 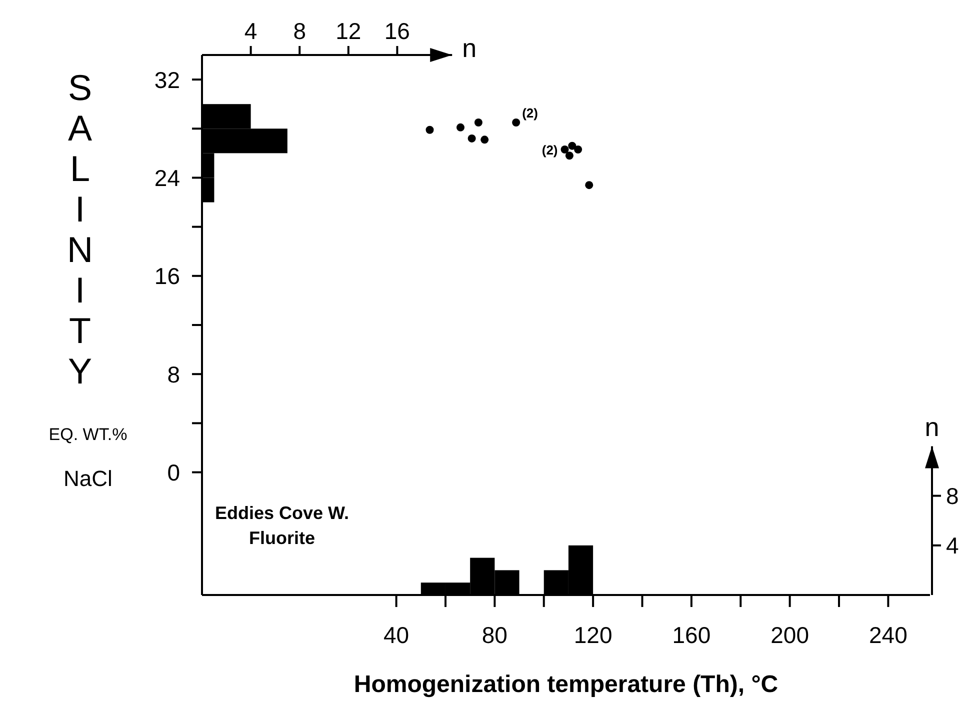 What do you see at coordinates (167, 178) in the screenshot?
I see `y-tick-label: 24` at bounding box center [167, 178].